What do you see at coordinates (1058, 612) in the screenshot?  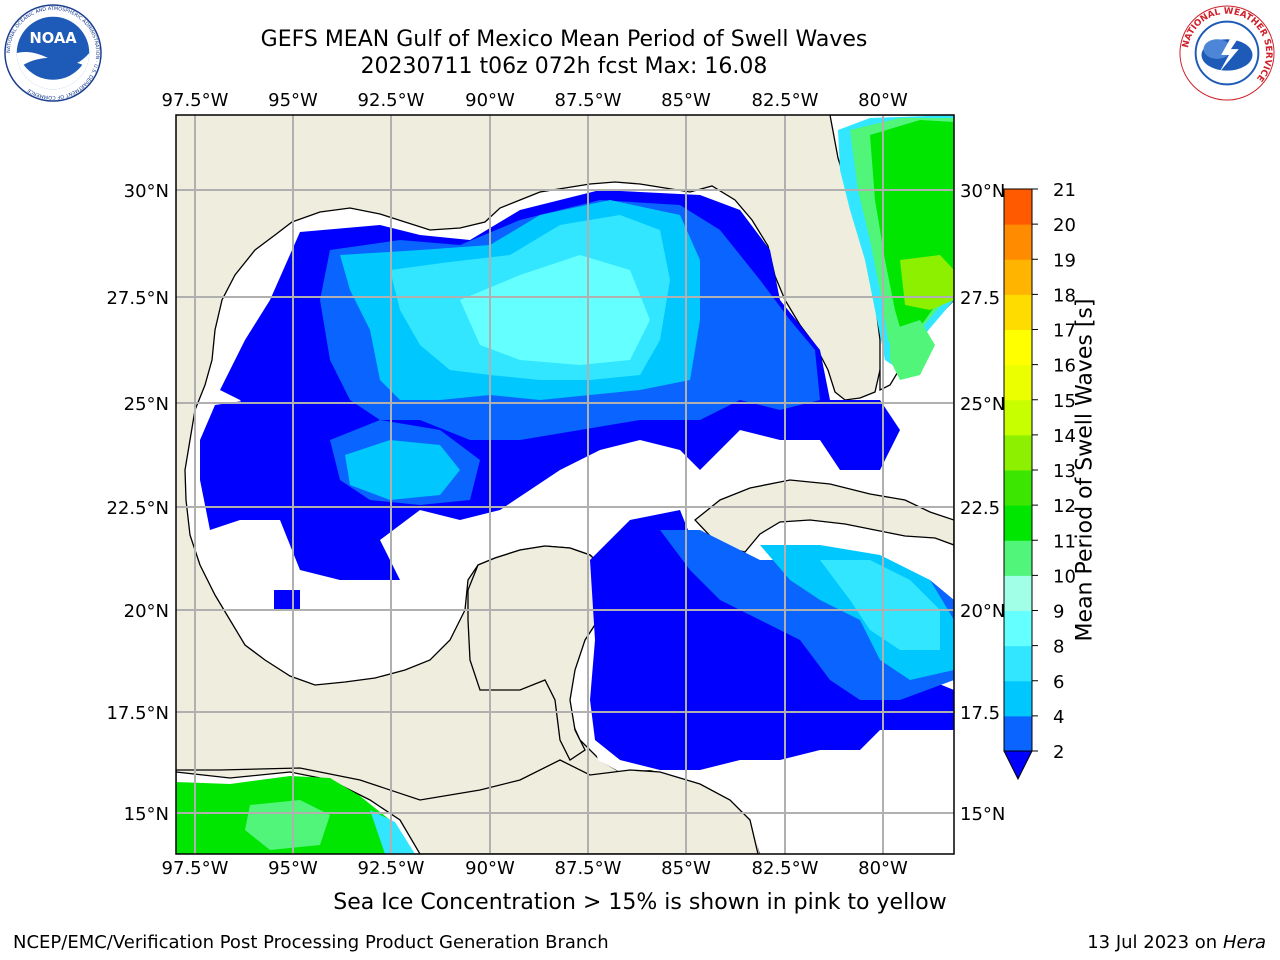 I see `colorbar-tick-label: 9` at bounding box center [1058, 612].